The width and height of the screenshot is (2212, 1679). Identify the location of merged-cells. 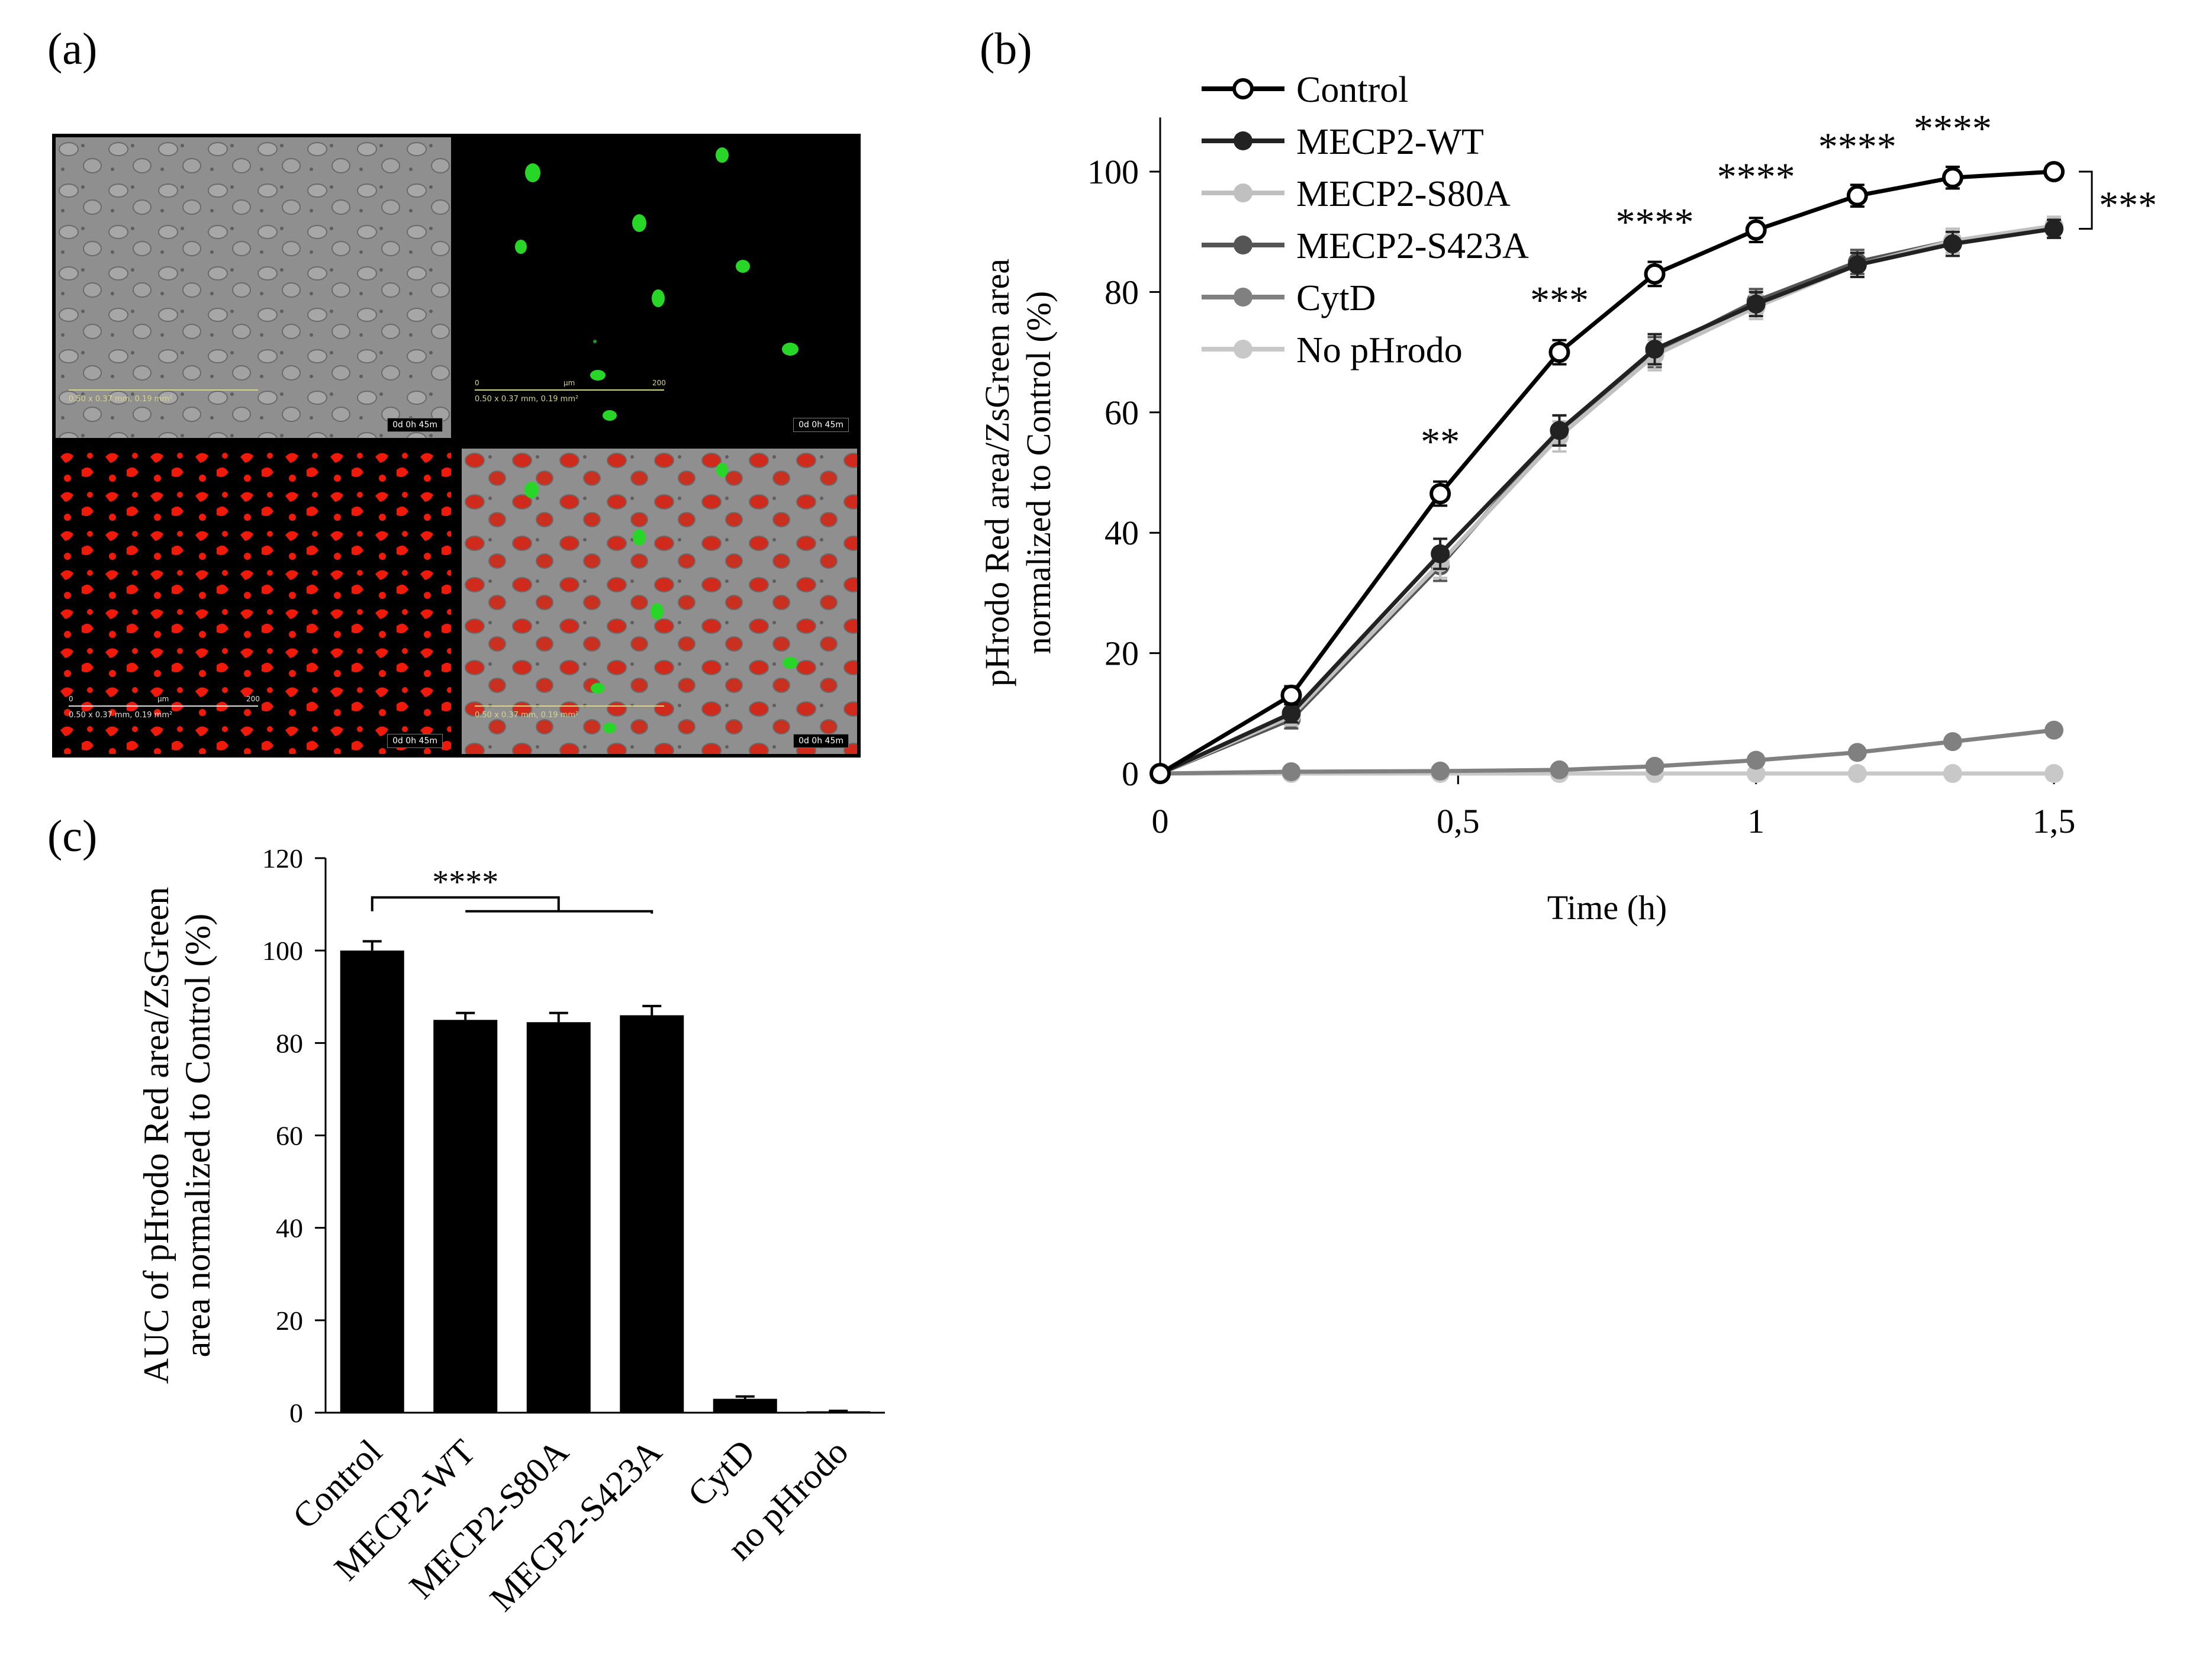
(659, 601).